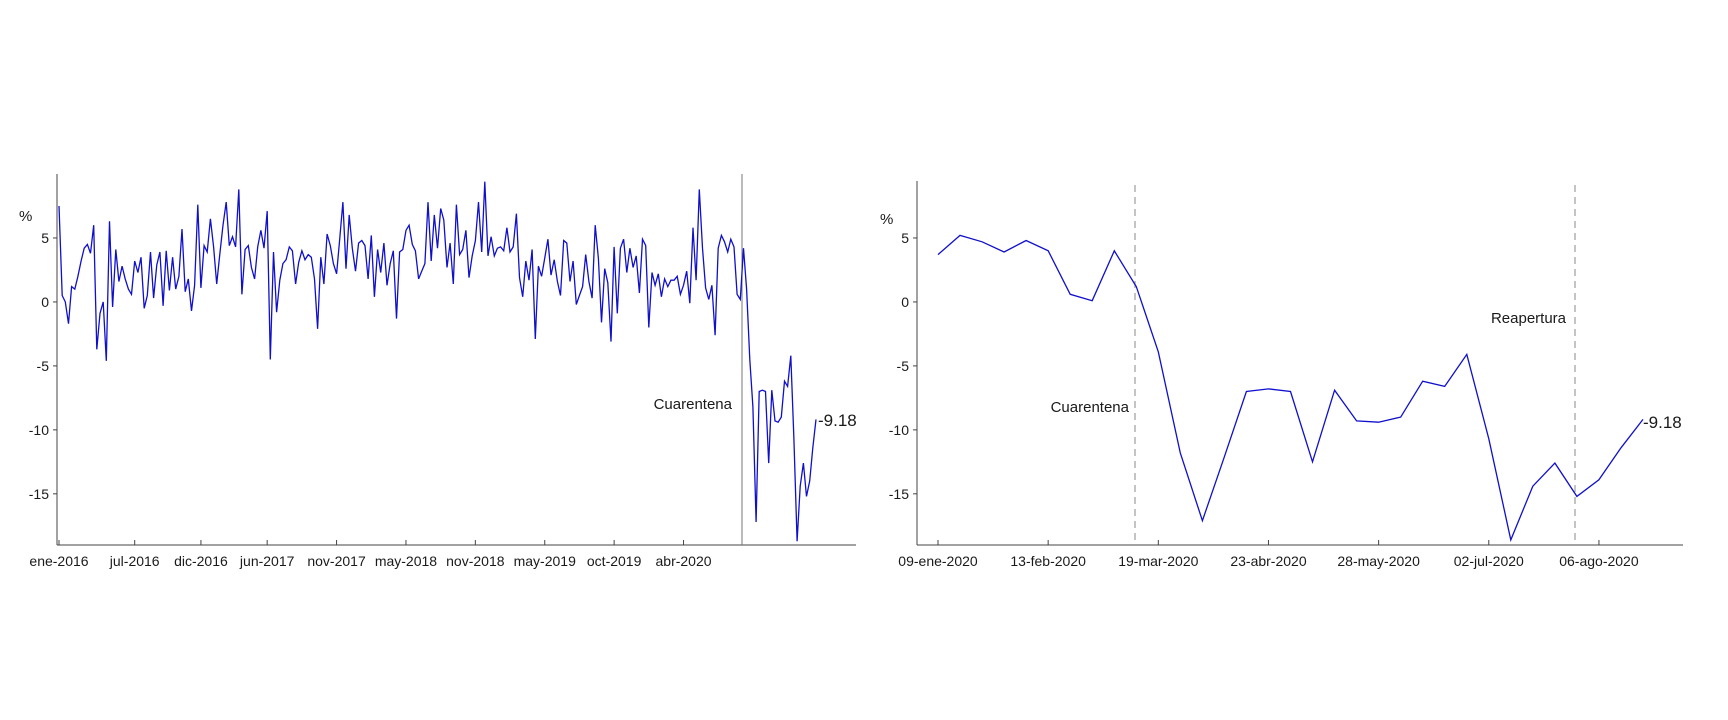  What do you see at coordinates (1048, 561) in the screenshot?
I see `x-tick-label: 13-feb-2020` at bounding box center [1048, 561].